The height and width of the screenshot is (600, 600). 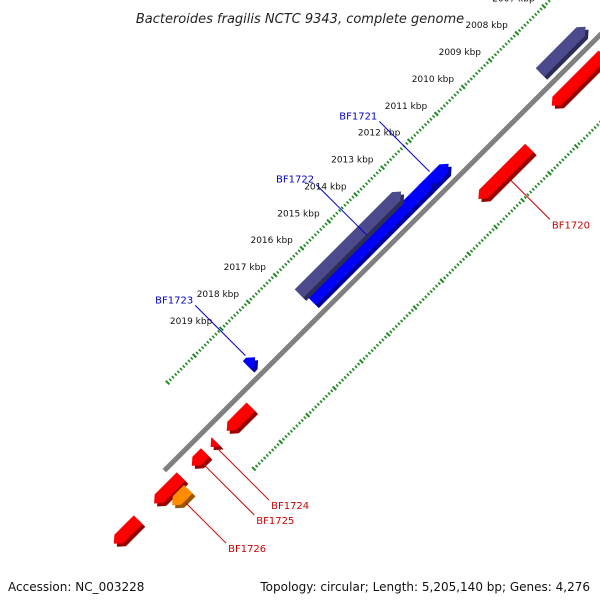 I want to click on tick-label: 2015 kbp, so click(x=298, y=214).